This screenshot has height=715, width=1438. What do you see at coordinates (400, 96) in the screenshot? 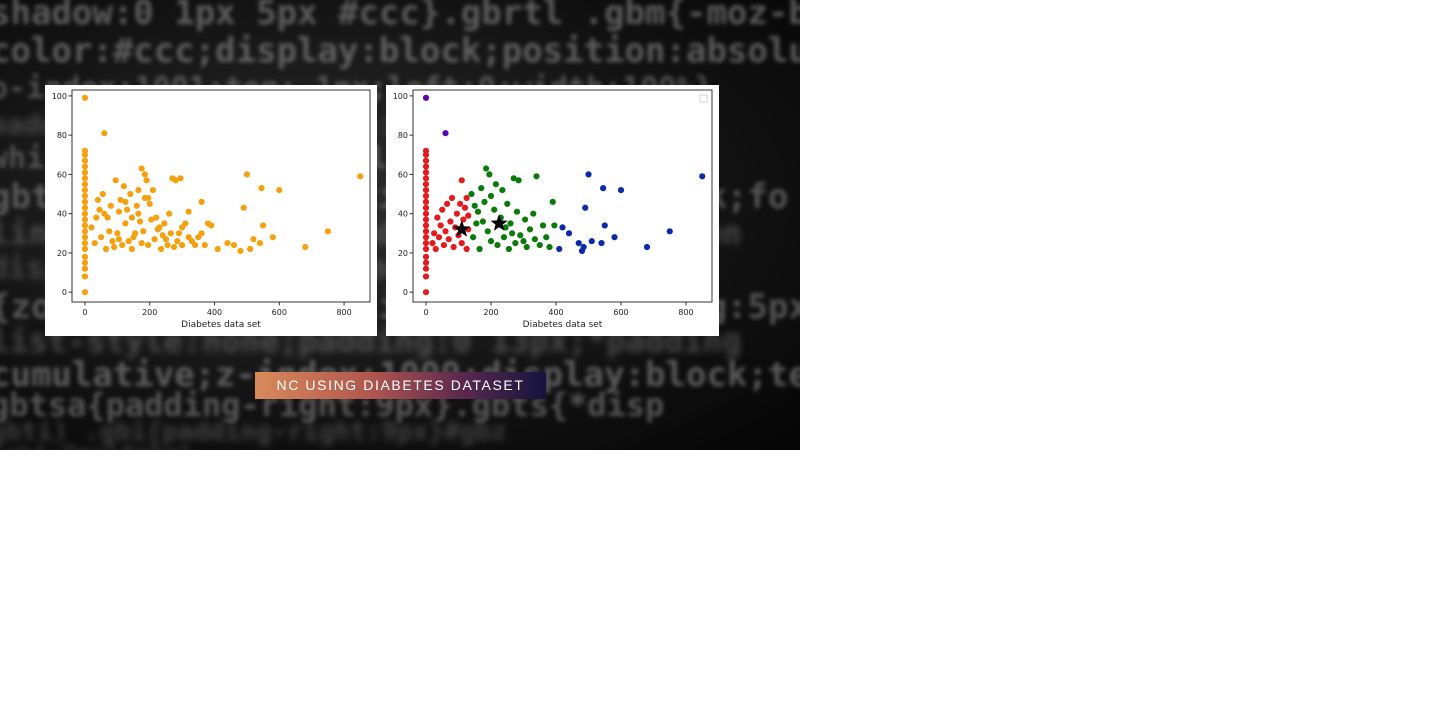
I see `y-tick-label: 100` at bounding box center [400, 96].